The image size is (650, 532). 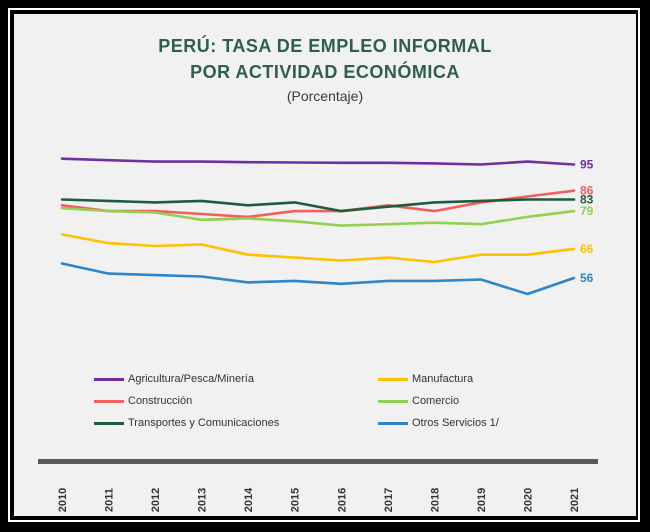 What do you see at coordinates (435, 500) in the screenshot?
I see `x-tick-label: 2018` at bounding box center [435, 500].